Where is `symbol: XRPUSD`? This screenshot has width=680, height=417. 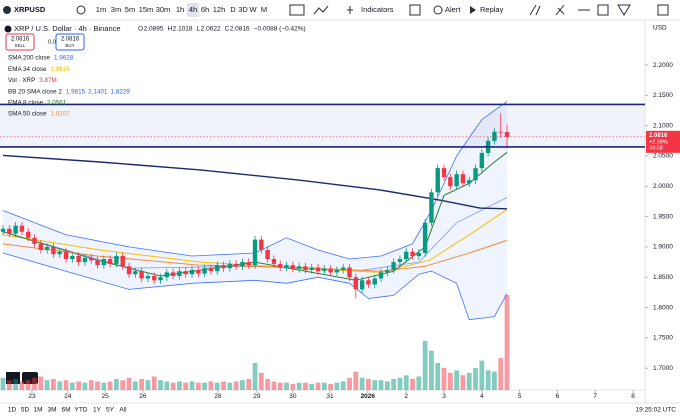 symbol: XRPUSD is located at coordinates (30, 9).